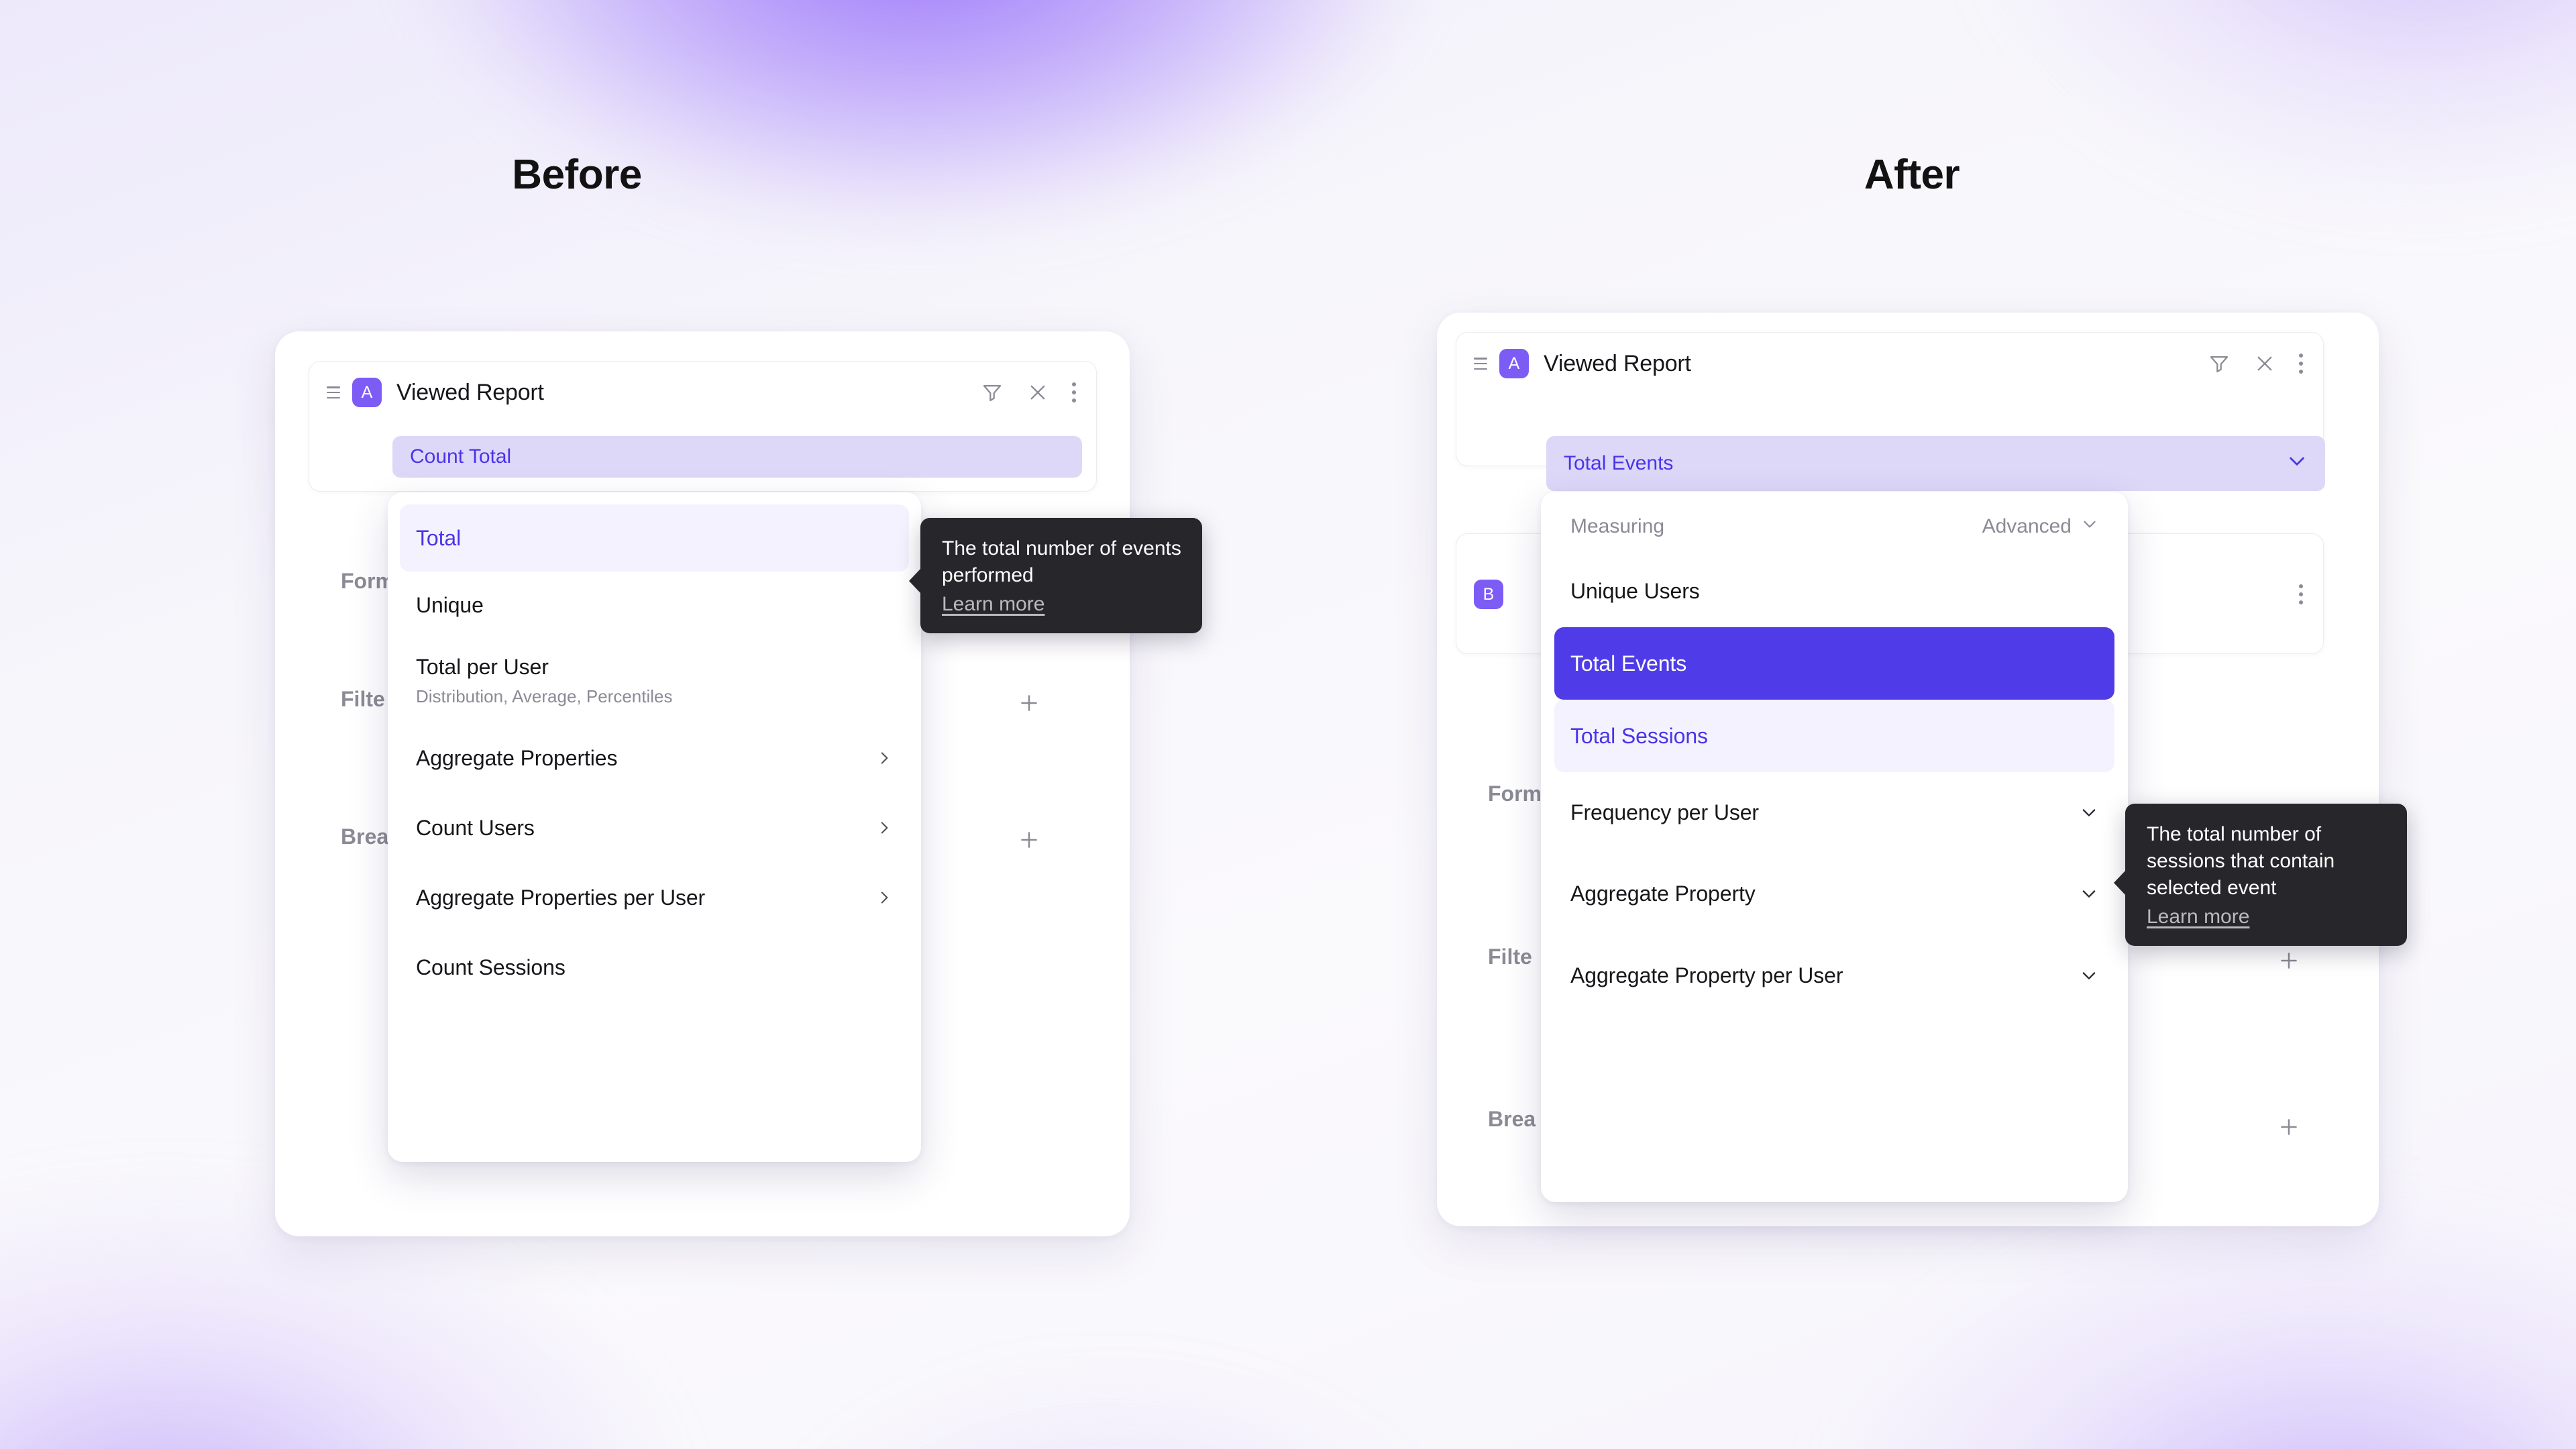  What do you see at coordinates (1639, 735) in the screenshot?
I see `menu-item-label: Total Sessions` at bounding box center [1639, 735].